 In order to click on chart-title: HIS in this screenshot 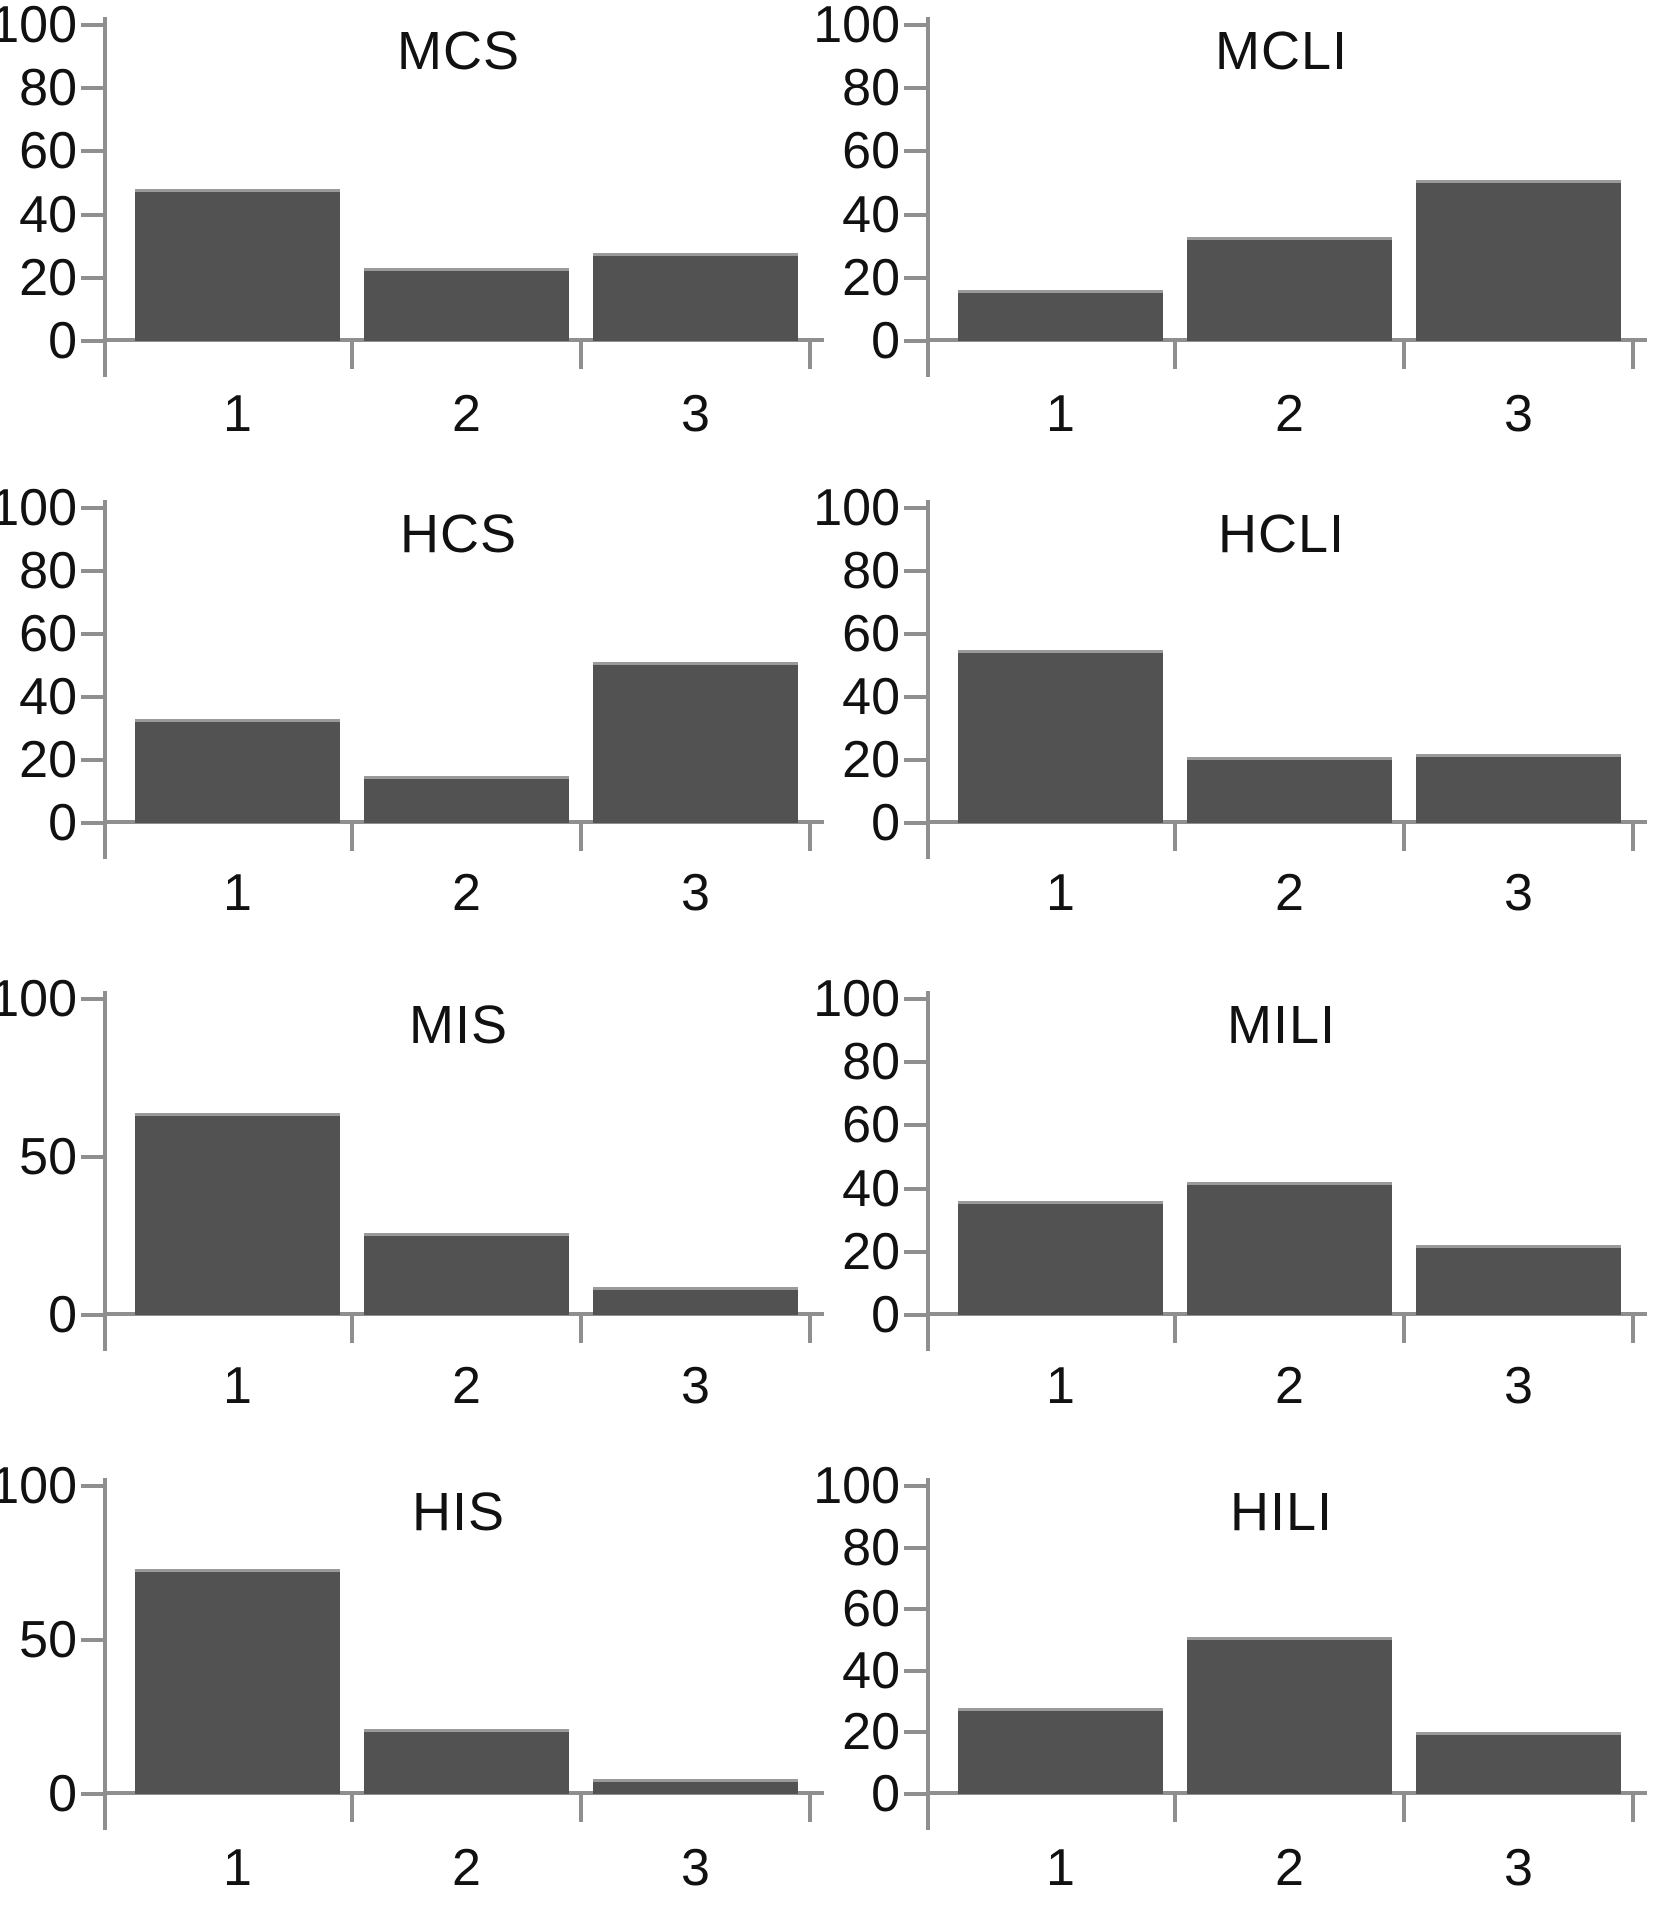, I will do `click(458, 1512)`.